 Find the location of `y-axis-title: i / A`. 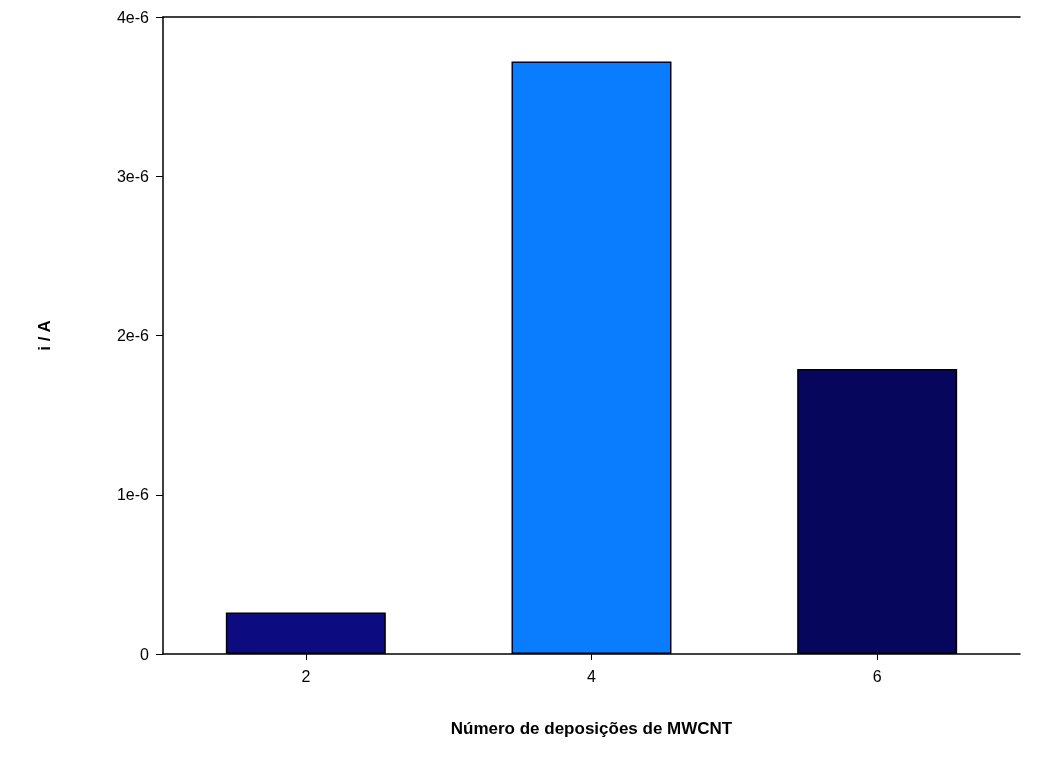

y-axis-title: i / A is located at coordinates (44, 335).